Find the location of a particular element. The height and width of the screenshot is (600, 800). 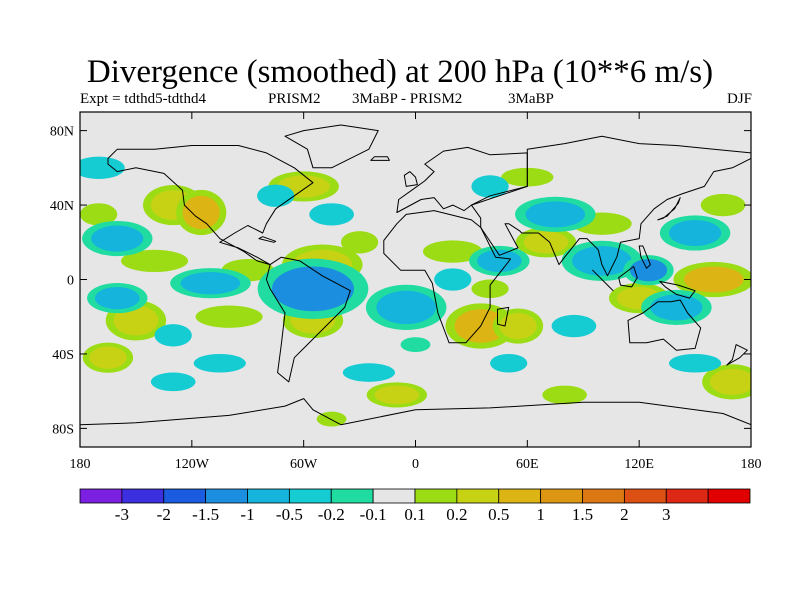

x-tick-label: 0 is located at coordinates (415, 464).